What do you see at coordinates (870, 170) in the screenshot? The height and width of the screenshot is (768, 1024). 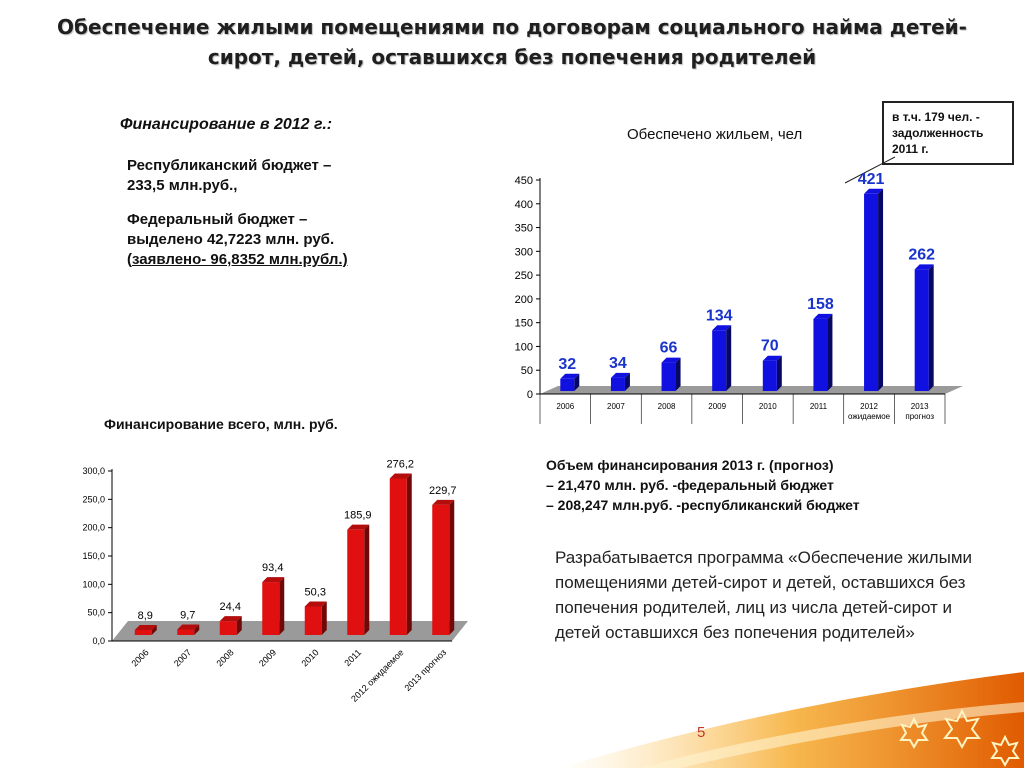 I see `callout-line` at bounding box center [870, 170].